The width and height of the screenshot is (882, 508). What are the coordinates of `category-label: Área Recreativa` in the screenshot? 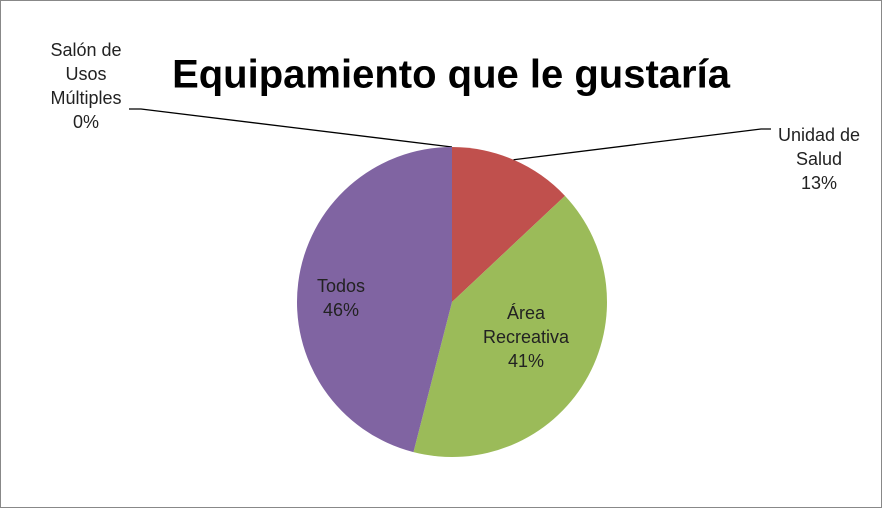 It's located at (526, 325).